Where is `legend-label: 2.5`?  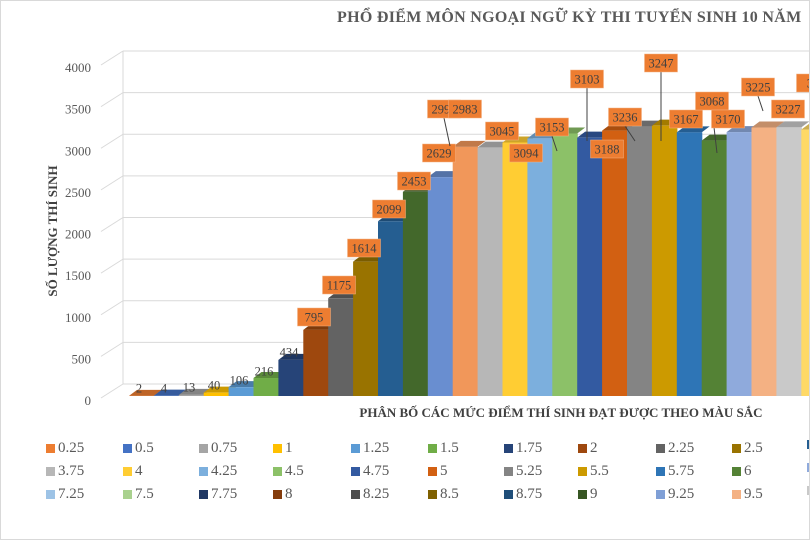
legend-label: 2.5 is located at coordinates (753, 448).